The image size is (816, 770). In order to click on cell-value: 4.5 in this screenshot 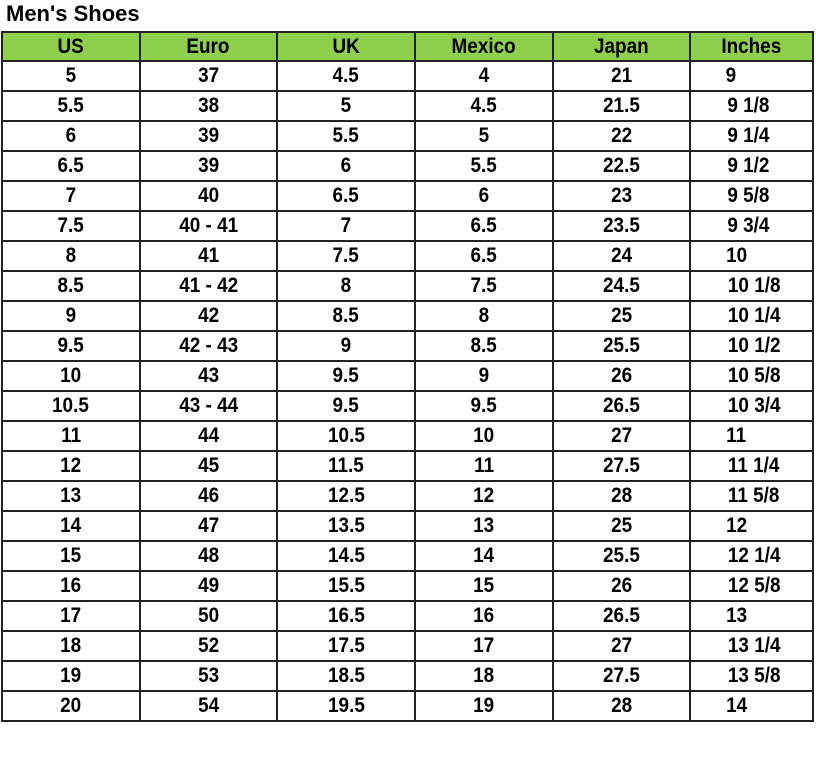, I will do `click(346, 75)`.